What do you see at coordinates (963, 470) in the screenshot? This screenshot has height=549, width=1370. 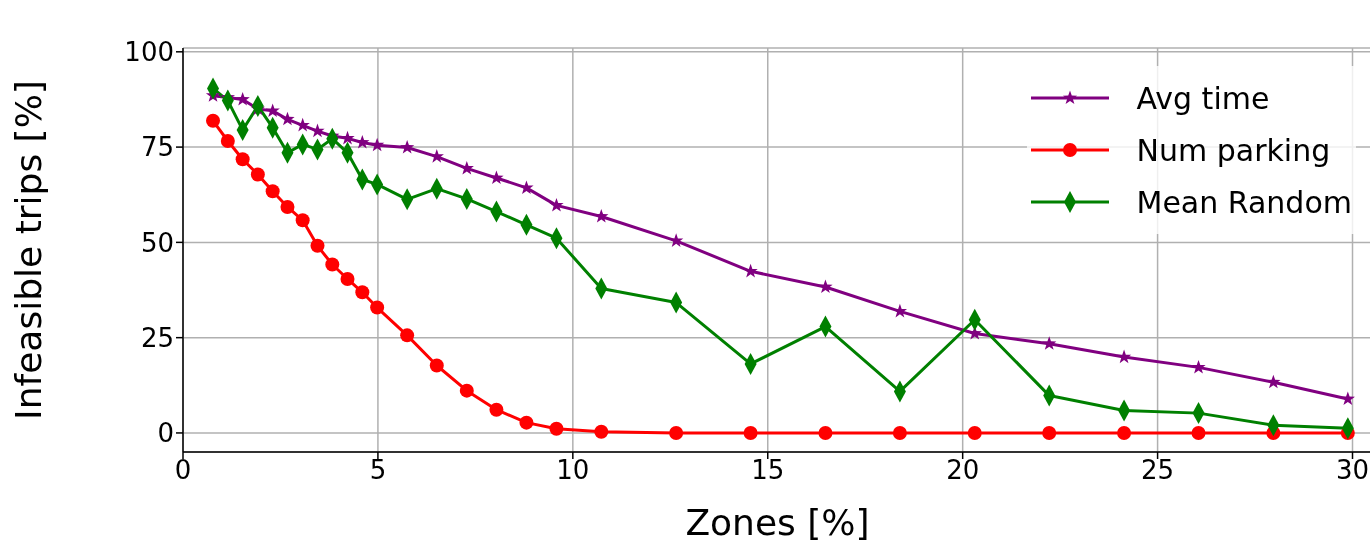 I see `x-tick-label: 20` at bounding box center [963, 470].